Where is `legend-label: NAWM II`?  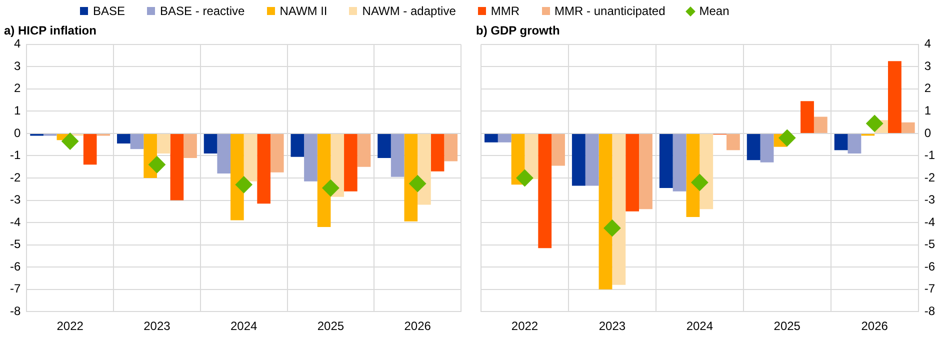 legend-label: NAWM II is located at coordinates (304, 11).